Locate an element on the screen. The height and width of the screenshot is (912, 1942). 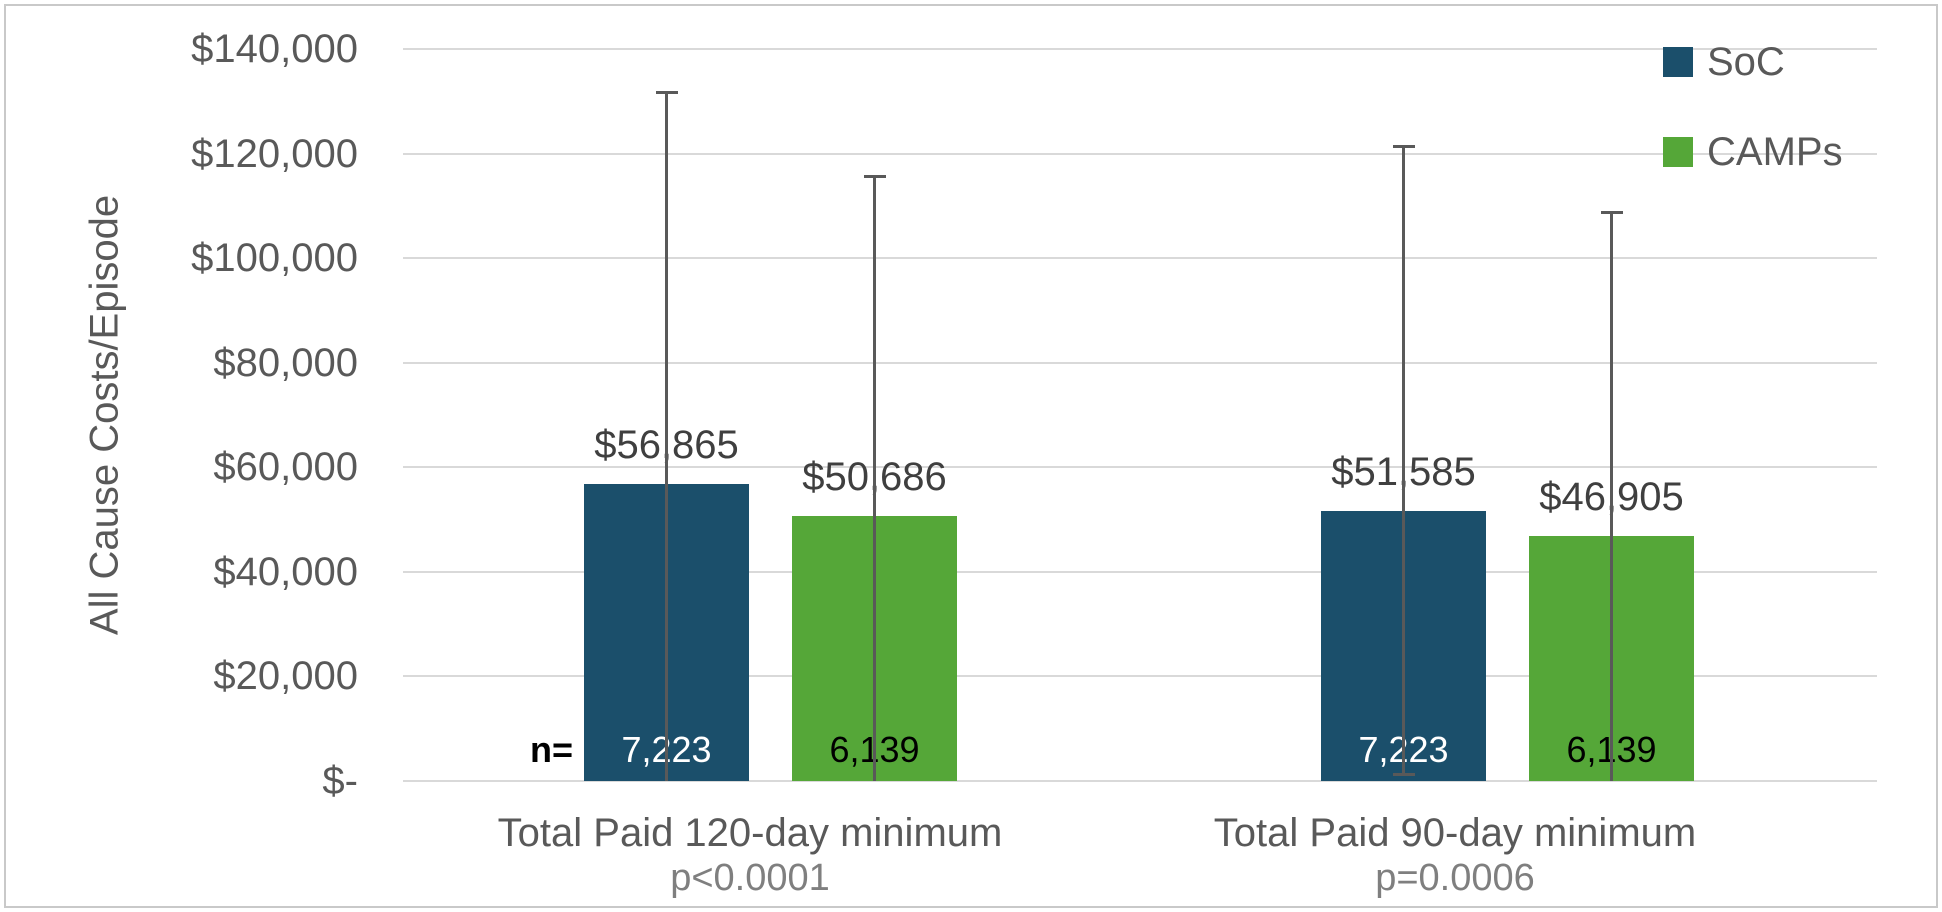
legend-label: CAMPs is located at coordinates (1775, 151).